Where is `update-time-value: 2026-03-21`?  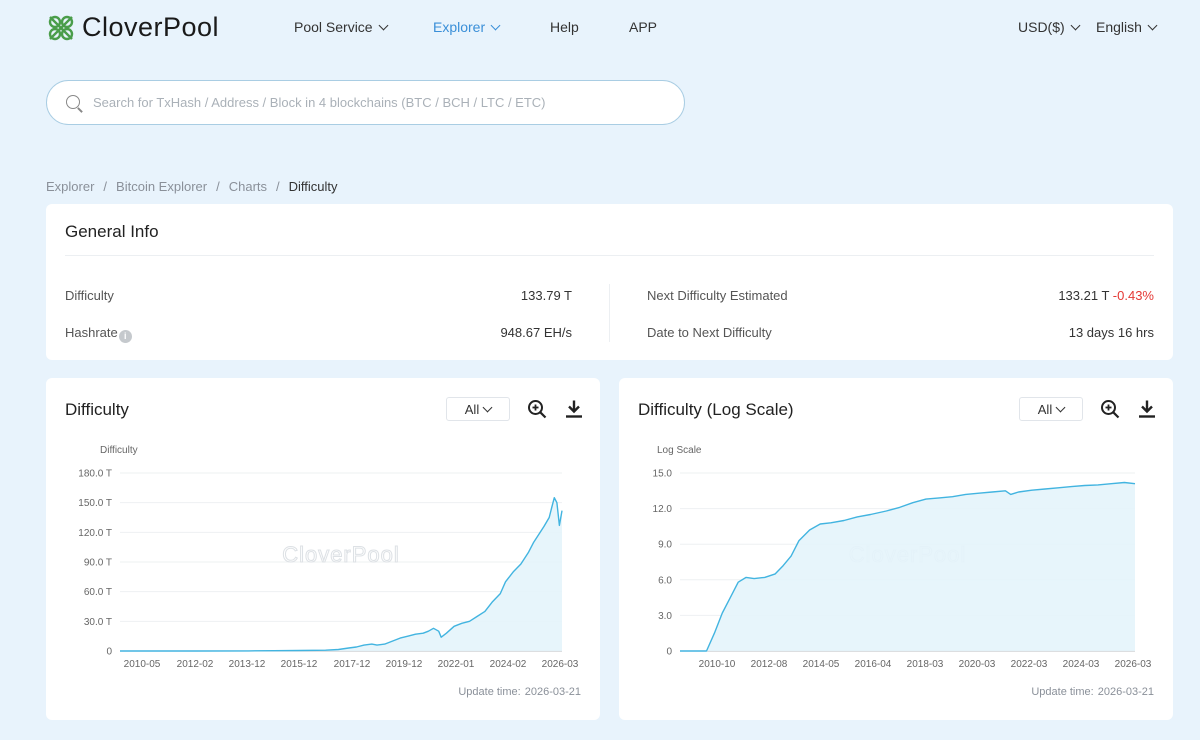 update-time-value: 2026-03-21 is located at coordinates (552, 692).